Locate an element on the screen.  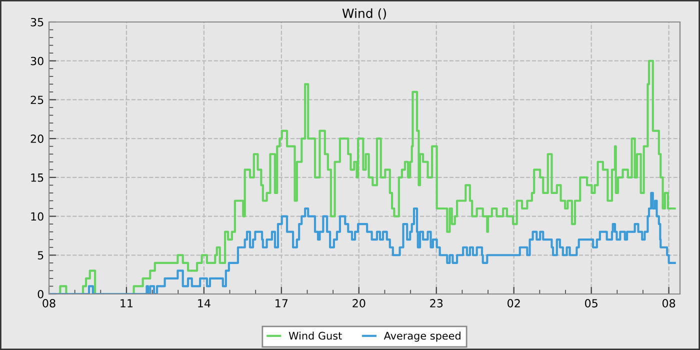
y-tick-label: 5 is located at coordinates (41, 255).